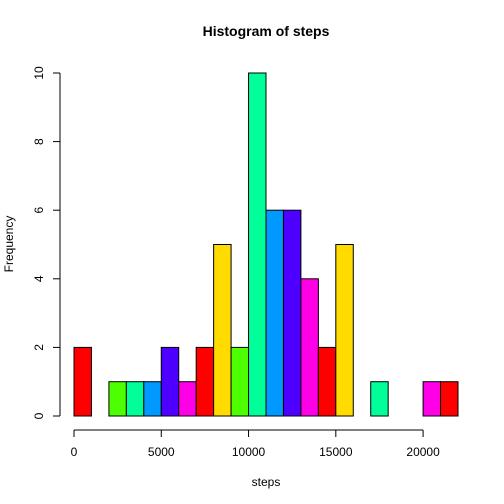  Describe the element at coordinates (255, 444) in the screenshot. I see `x-axis: 0 5000 10000 15000 20000` at that location.